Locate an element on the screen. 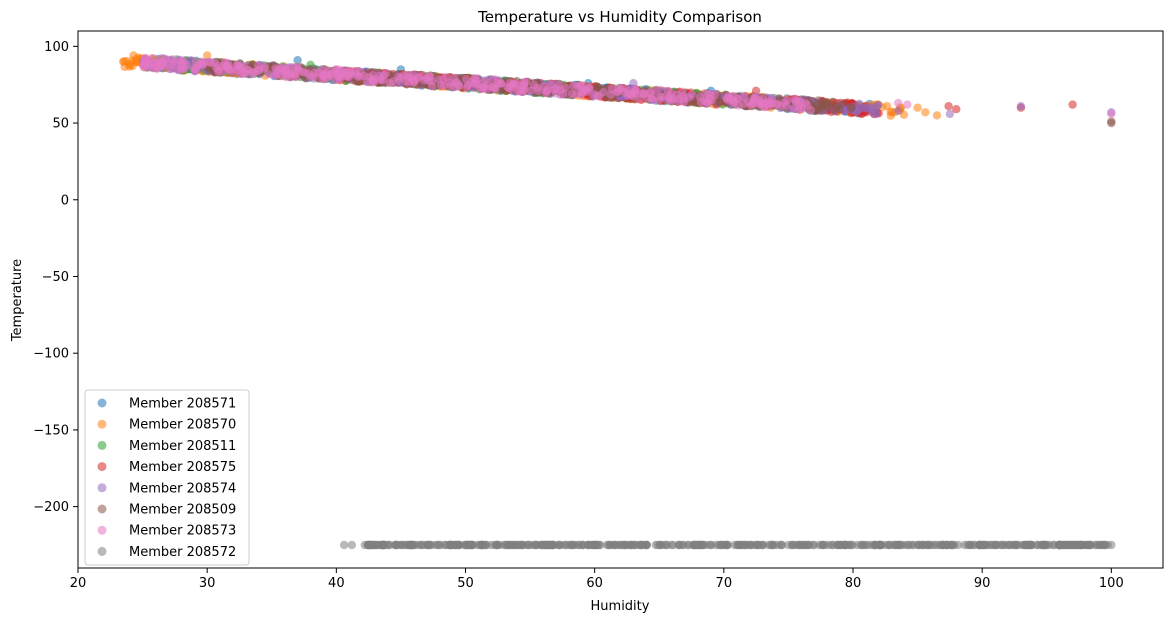 The width and height of the screenshot is (1172, 622). legend-label: Member 208574 is located at coordinates (182, 488).